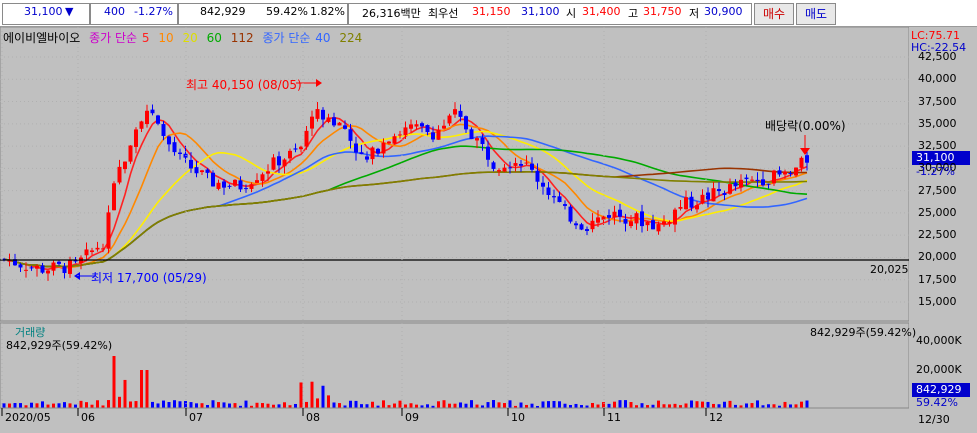 Image resolution: width=977 pixels, height=433 pixels. What do you see at coordinates (816, 14) in the screenshot?
I see `sell-button: 매도` at bounding box center [816, 14].